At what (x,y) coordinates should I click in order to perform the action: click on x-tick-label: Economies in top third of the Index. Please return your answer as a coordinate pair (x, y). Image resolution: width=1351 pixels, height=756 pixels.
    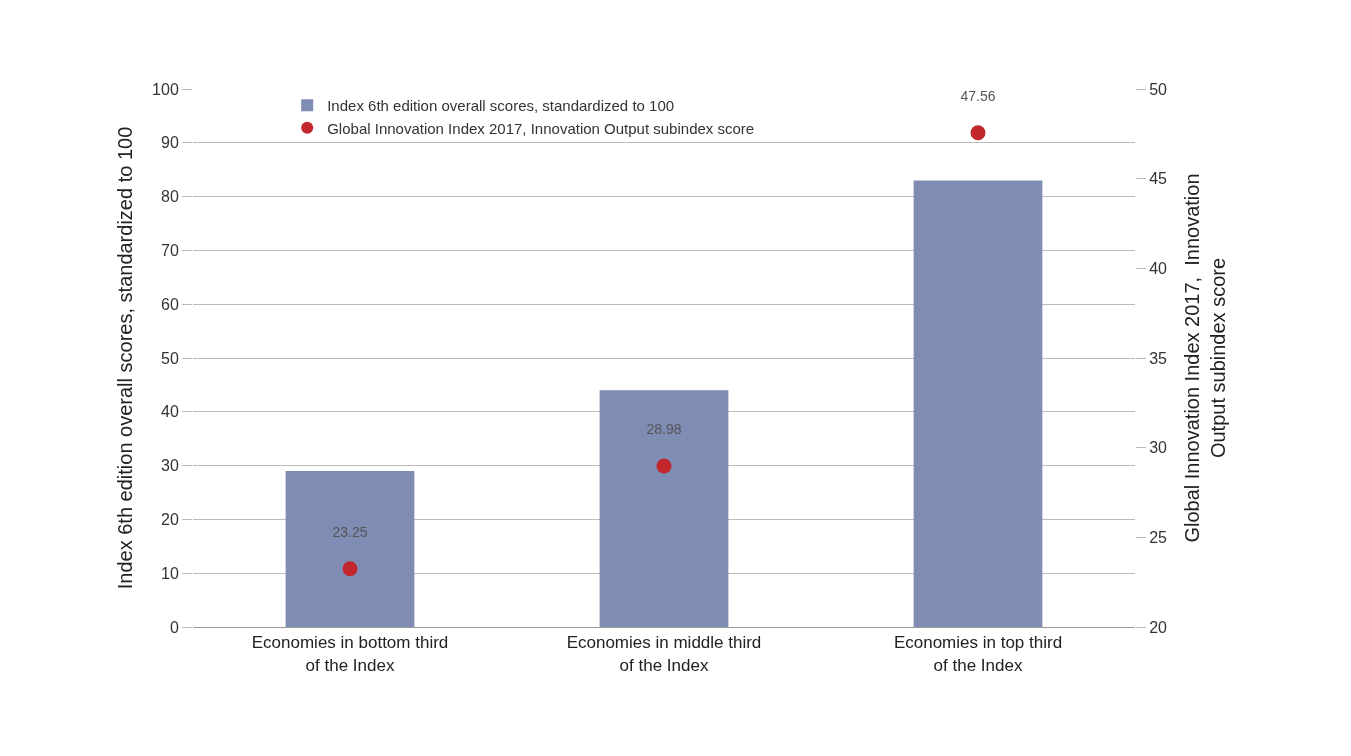
    Looking at the image, I should click on (978, 654).